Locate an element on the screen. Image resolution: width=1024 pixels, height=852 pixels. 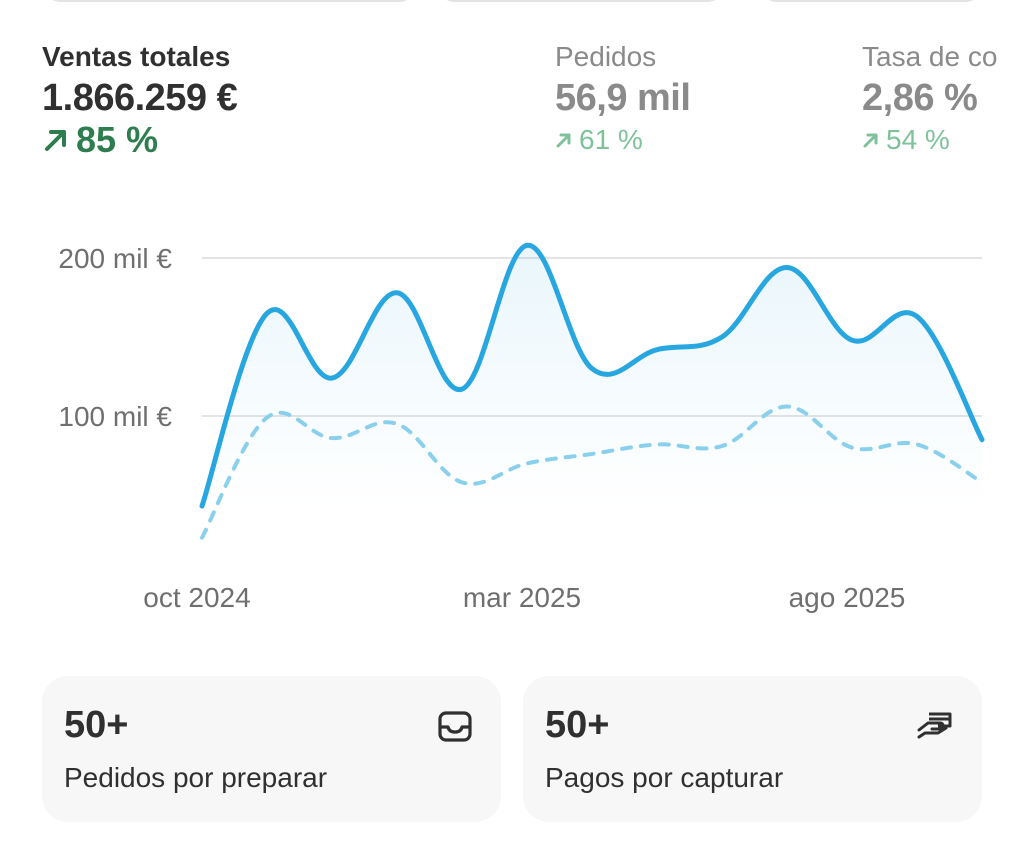
metric-conversion-rate: Tasa de co 2,86 % 54 % is located at coordinates (929, 99).